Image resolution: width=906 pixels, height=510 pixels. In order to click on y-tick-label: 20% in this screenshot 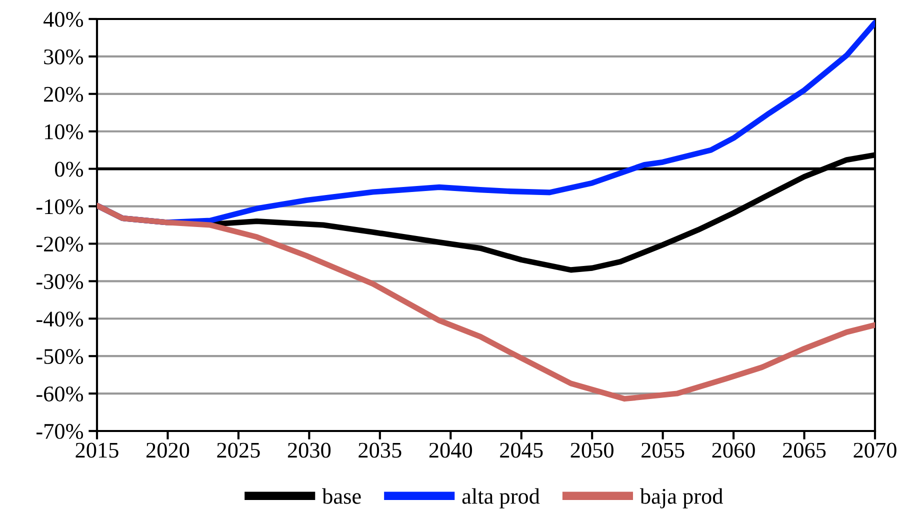, I will do `click(64, 94)`.